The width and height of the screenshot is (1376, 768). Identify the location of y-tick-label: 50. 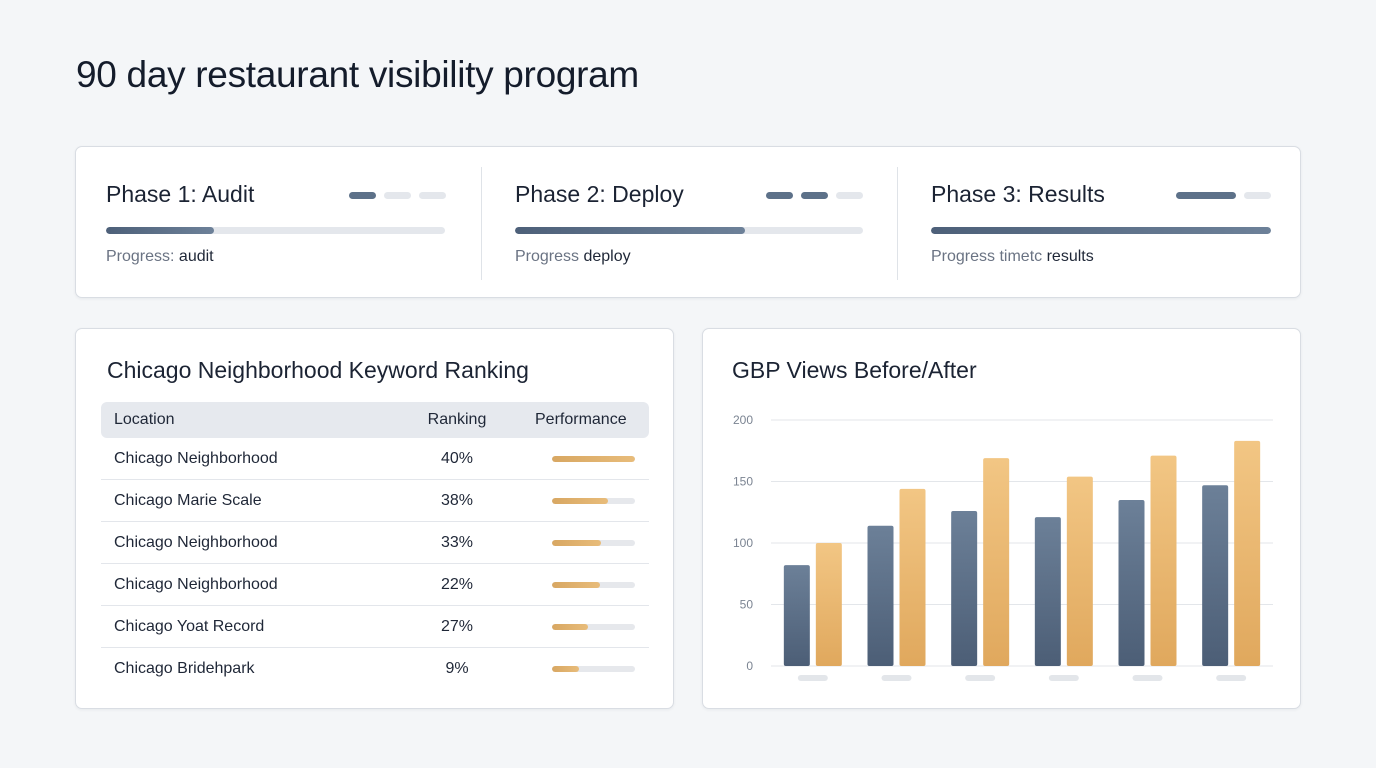
(747, 605).